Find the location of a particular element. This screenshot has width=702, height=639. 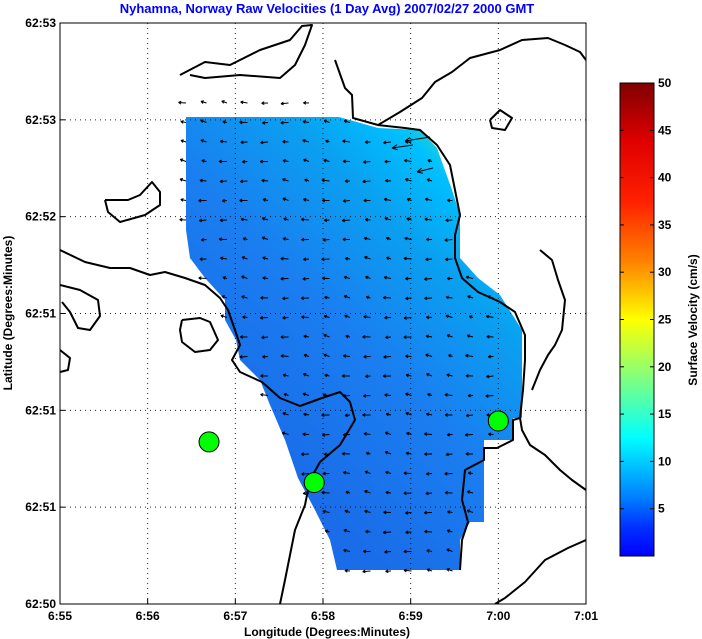

station-markers is located at coordinates (353, 452).